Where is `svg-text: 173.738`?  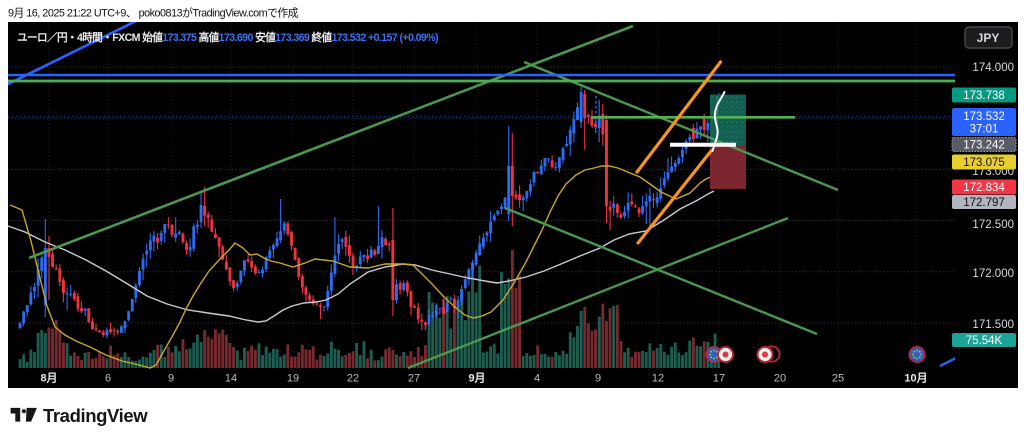
svg-text: 173.738 is located at coordinates (984, 96).